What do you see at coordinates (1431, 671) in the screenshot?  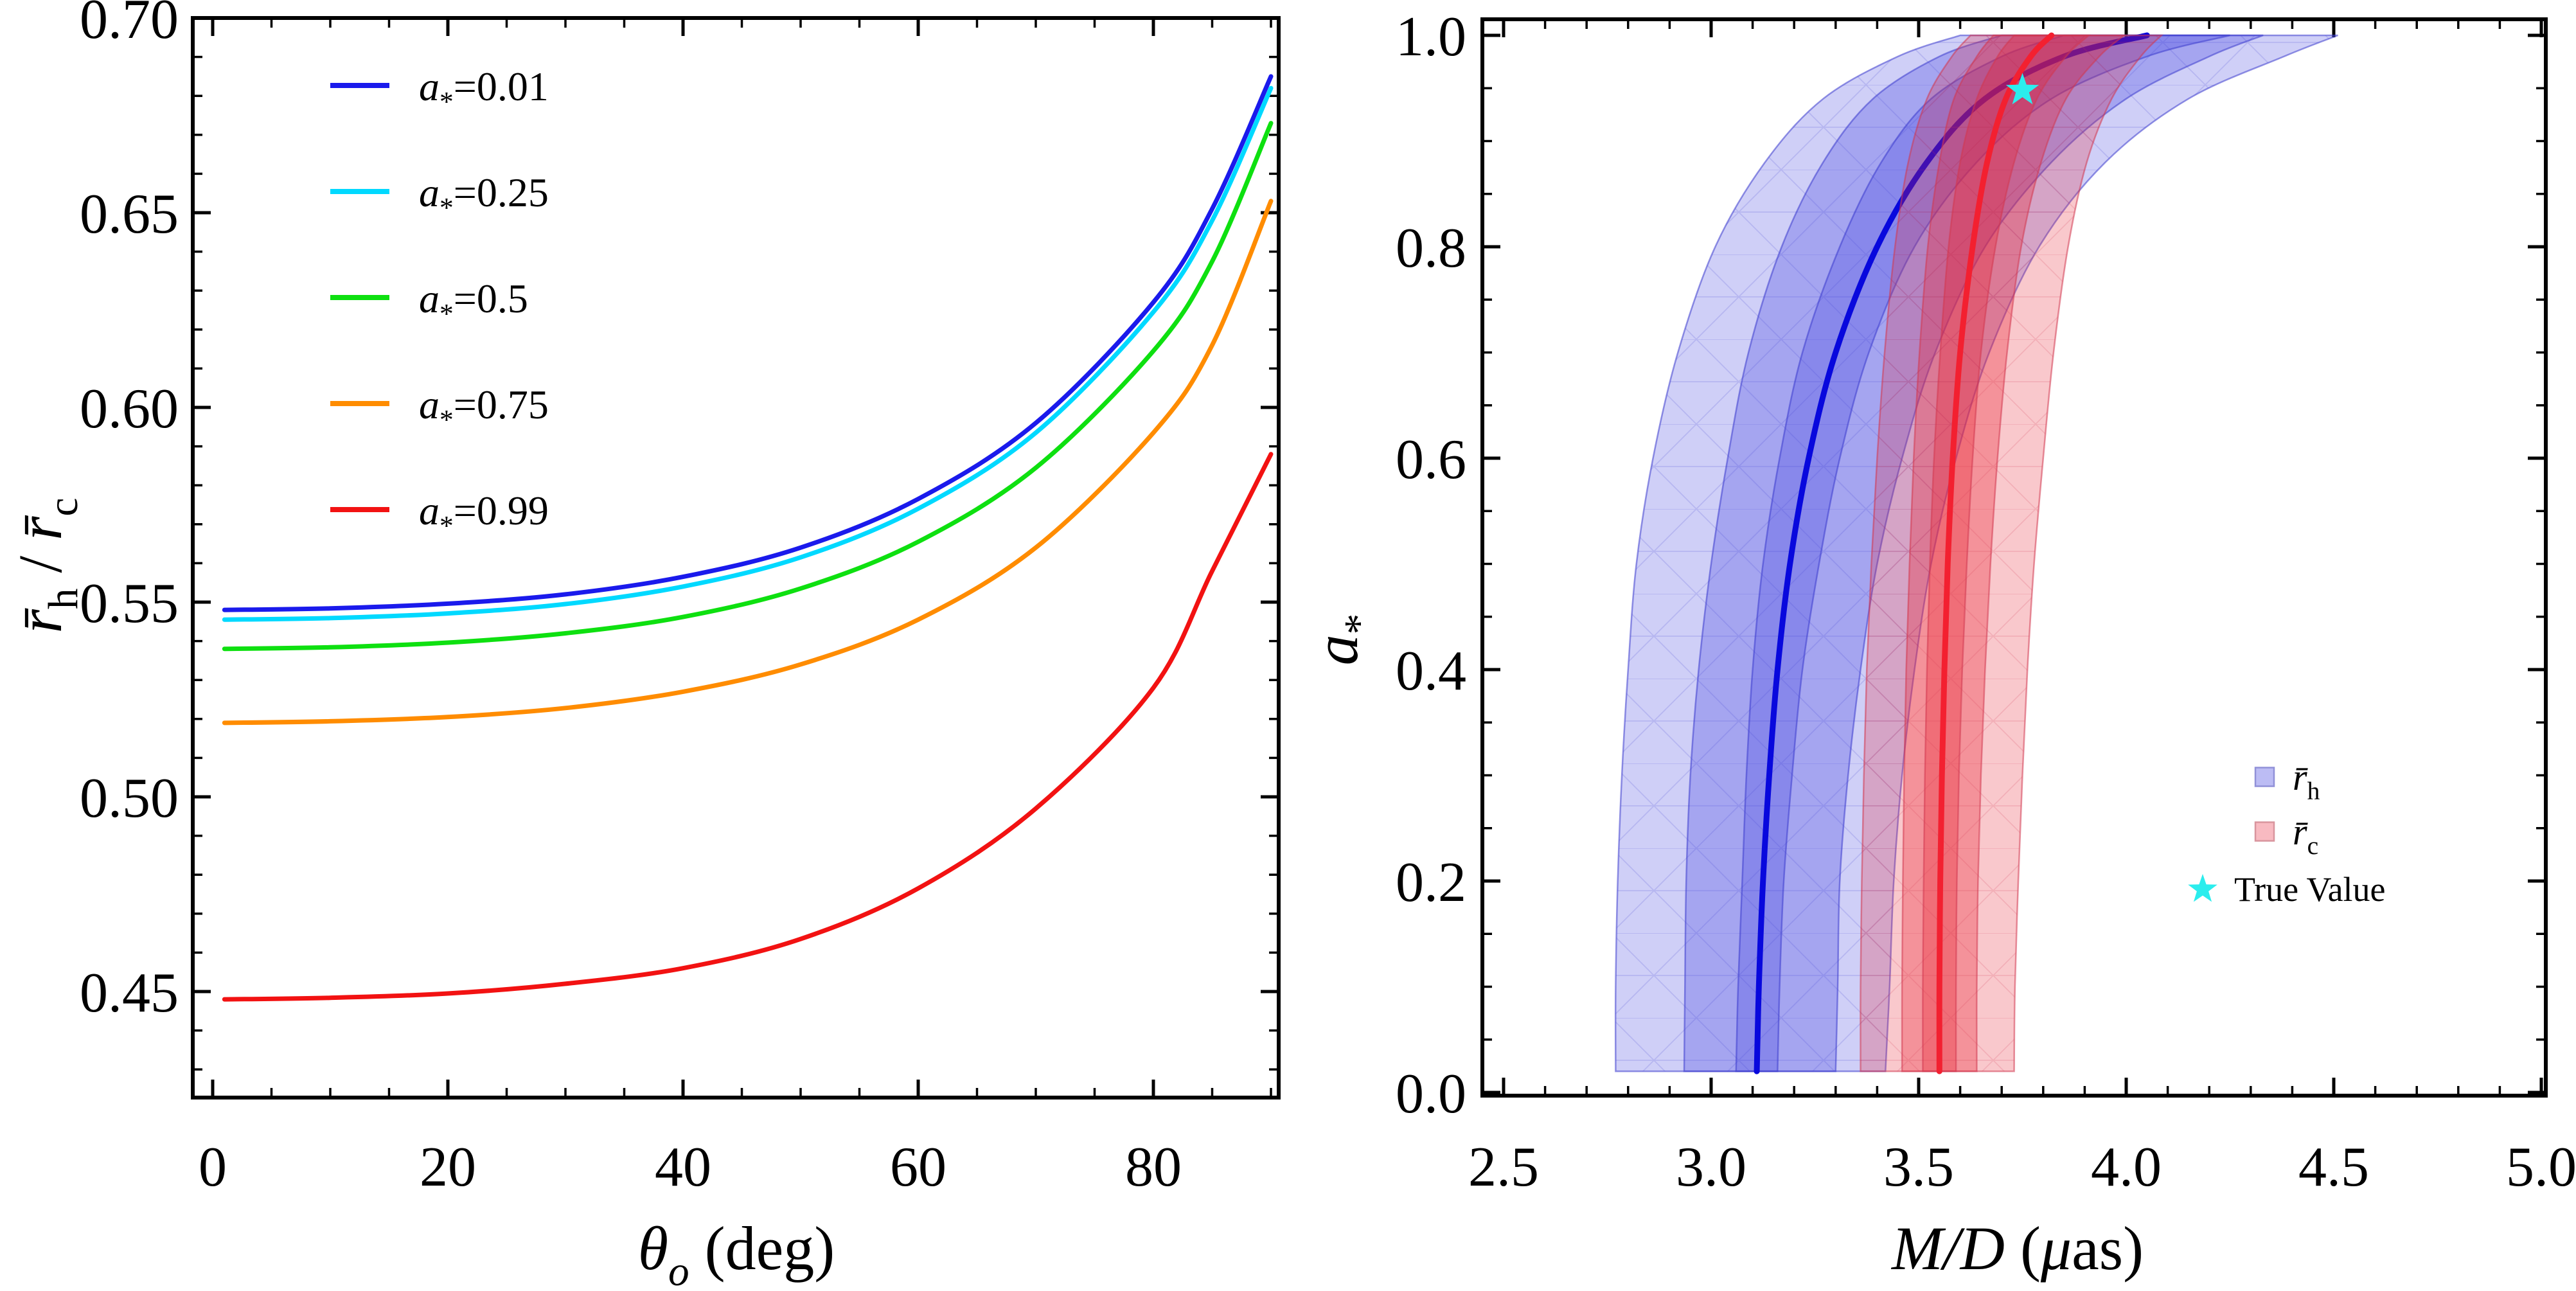 I see `right-y-tick-label: 0.4` at bounding box center [1431, 671].